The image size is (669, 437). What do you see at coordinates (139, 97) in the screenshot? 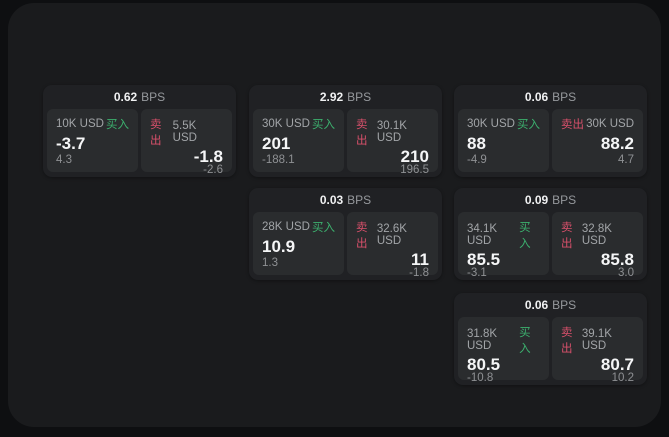
I see `card-header: 0.62 BPS` at bounding box center [139, 97].